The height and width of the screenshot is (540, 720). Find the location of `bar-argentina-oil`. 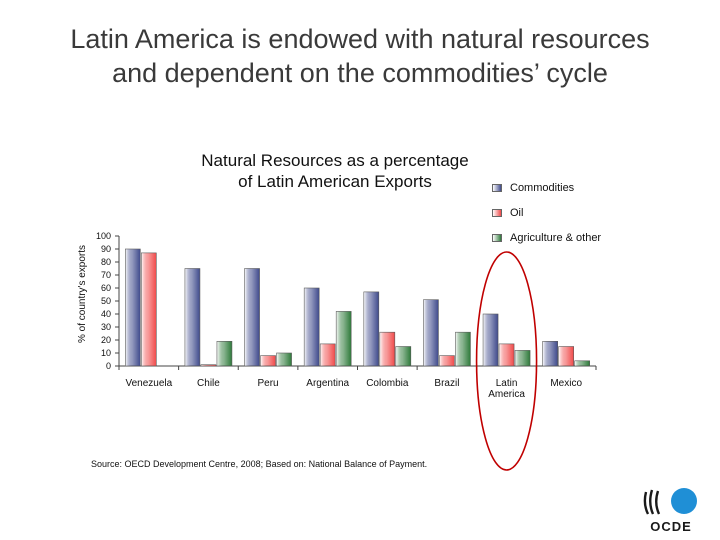

bar-argentina-oil is located at coordinates (327, 355).